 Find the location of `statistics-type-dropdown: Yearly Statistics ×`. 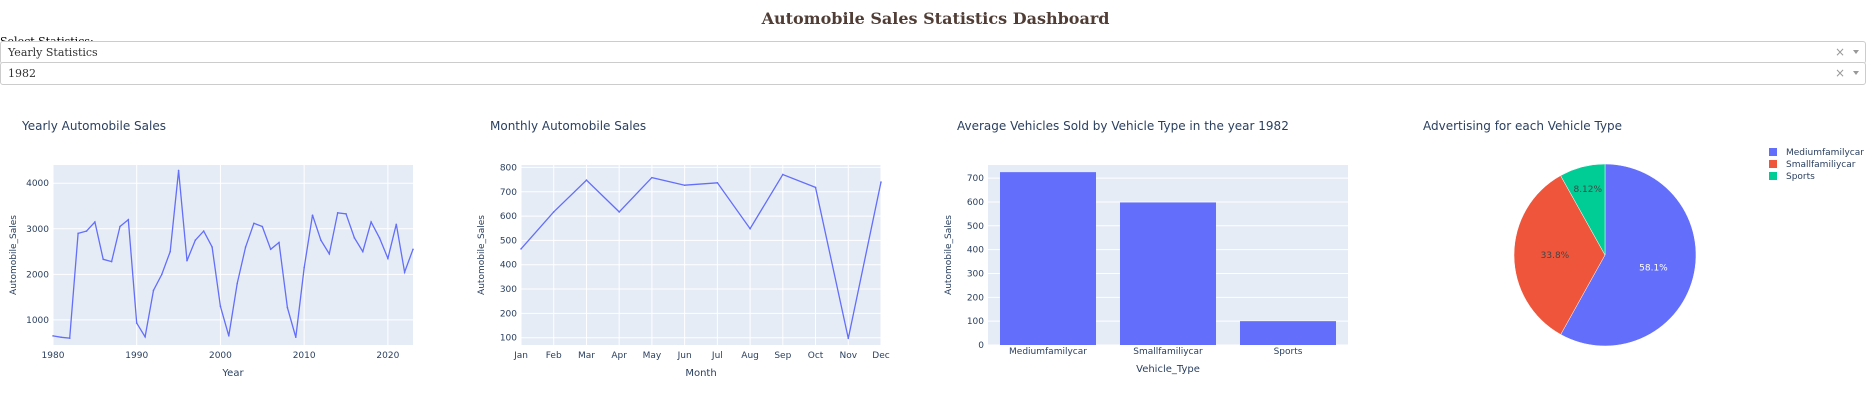

statistics-type-dropdown: Yearly Statistics × is located at coordinates (933, 52).